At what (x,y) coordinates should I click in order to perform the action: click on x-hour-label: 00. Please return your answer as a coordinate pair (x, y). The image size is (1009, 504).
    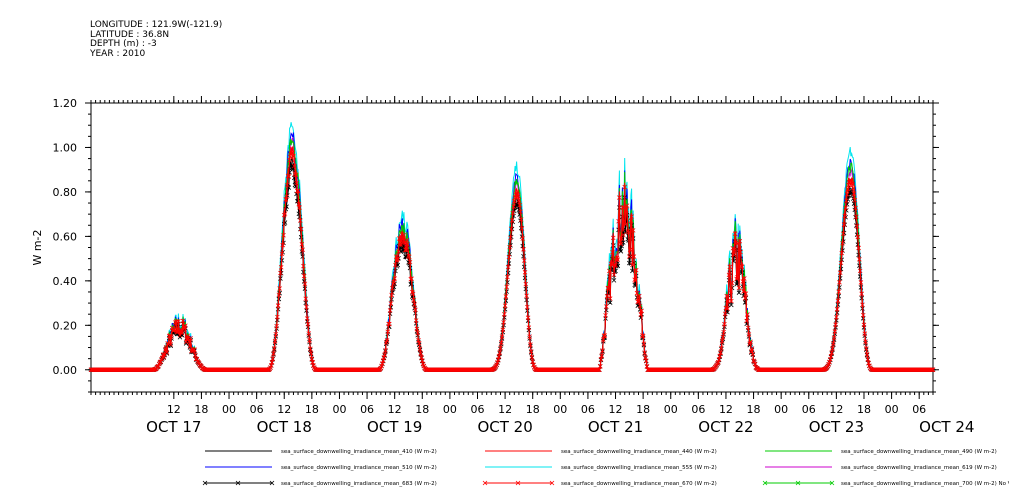
    Looking at the image, I should click on (892, 409).